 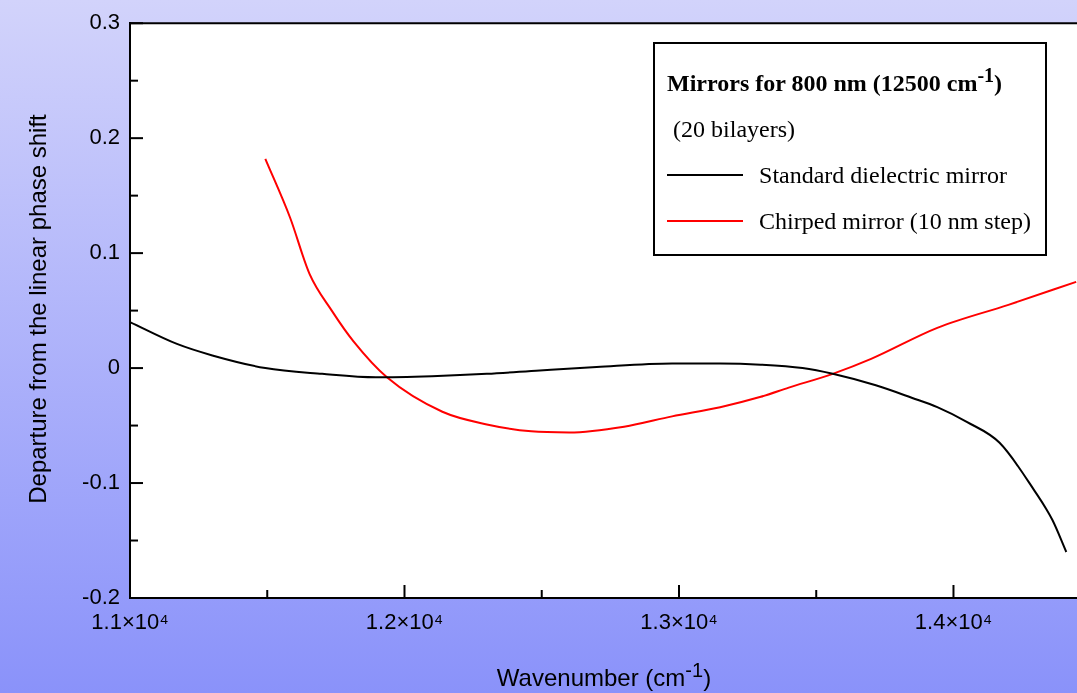 What do you see at coordinates (953, 622) in the screenshot?
I see `x-tick-label: 1.4×10⁴` at bounding box center [953, 622].